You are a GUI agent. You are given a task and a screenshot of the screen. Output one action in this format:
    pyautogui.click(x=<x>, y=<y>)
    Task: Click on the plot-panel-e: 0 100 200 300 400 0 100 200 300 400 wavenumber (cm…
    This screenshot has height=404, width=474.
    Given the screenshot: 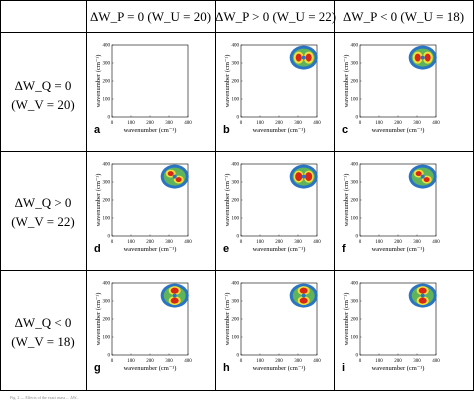 What is the action you would take?
    pyautogui.click(x=285, y=211)
    